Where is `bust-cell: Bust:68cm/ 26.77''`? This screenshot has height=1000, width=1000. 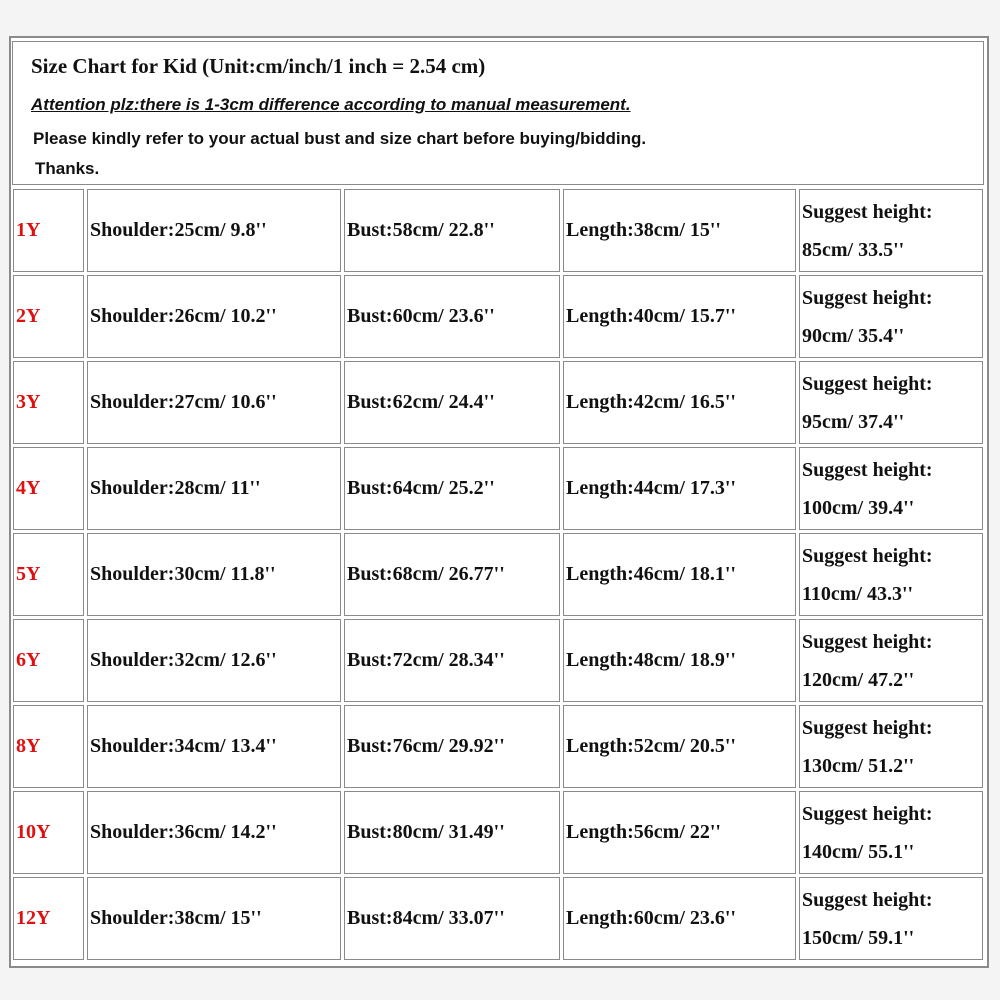 bust-cell: Bust:68cm/ 26.77'' is located at coordinates (452, 574).